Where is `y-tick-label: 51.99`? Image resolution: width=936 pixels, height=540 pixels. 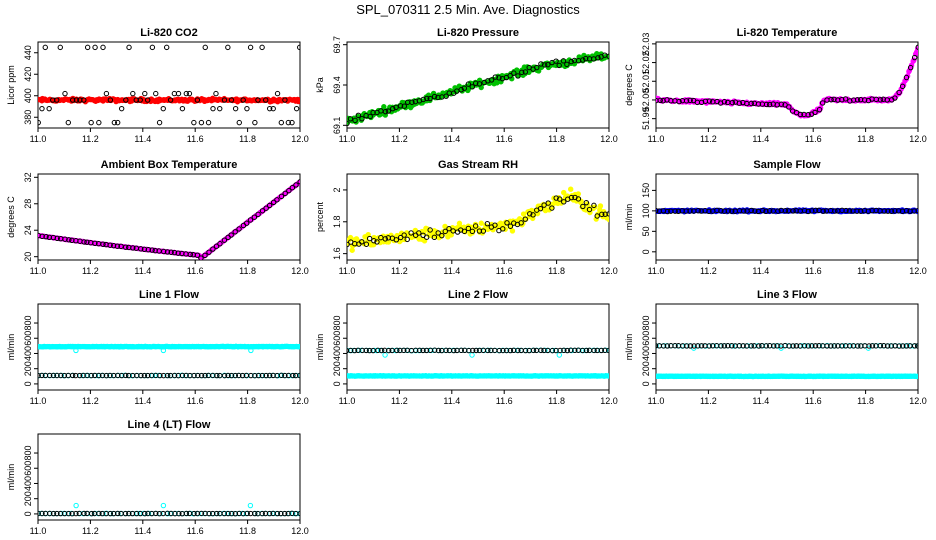 y-tick-label: 51.99 is located at coordinates (646, 118).